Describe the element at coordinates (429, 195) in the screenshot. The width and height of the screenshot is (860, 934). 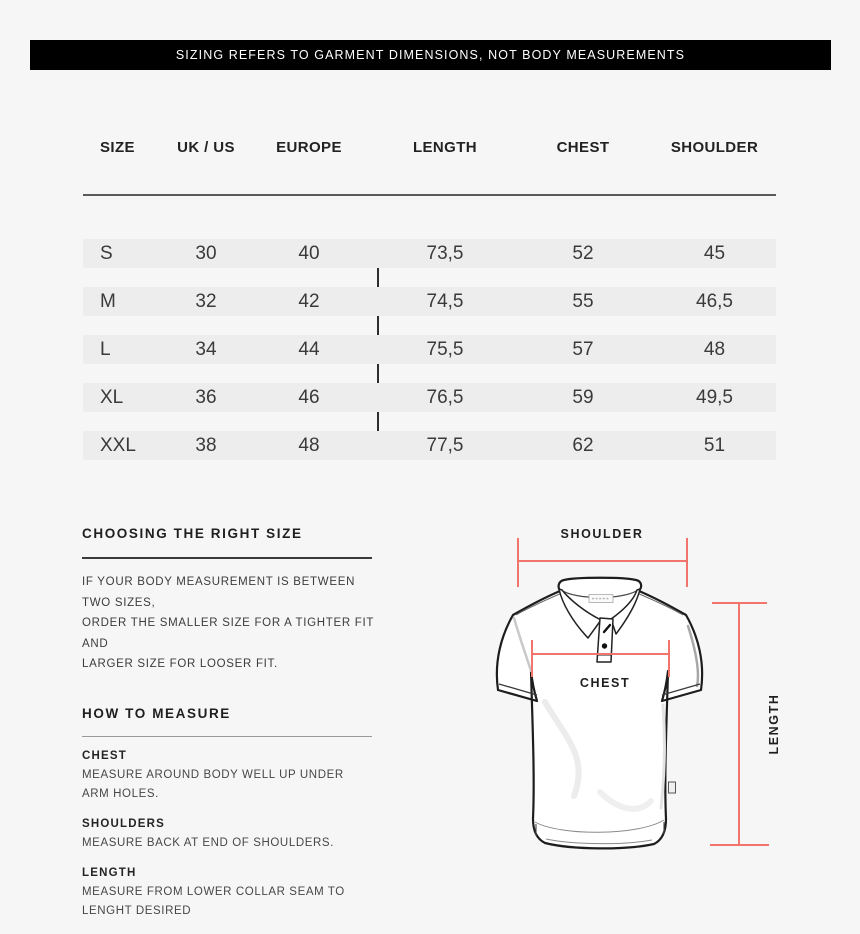
I see `header-divider-line` at that location.